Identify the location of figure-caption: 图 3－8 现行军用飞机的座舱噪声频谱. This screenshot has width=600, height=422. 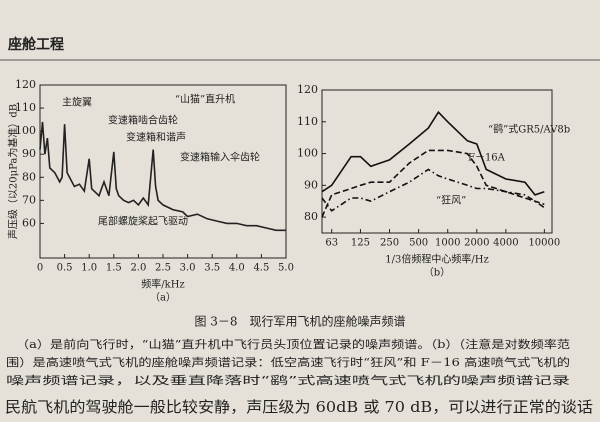
(299, 321).